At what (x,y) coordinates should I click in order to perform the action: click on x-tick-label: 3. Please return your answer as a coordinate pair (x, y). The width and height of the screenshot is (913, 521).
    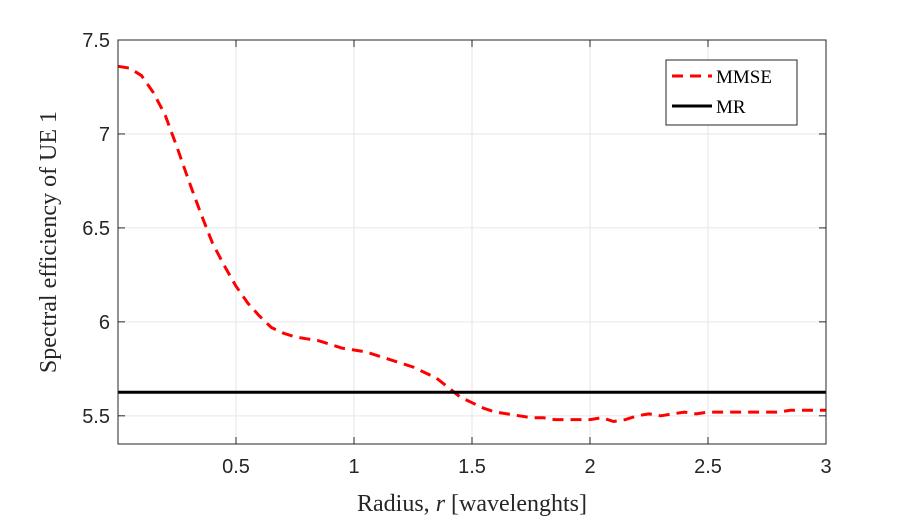
    Looking at the image, I should click on (825, 467).